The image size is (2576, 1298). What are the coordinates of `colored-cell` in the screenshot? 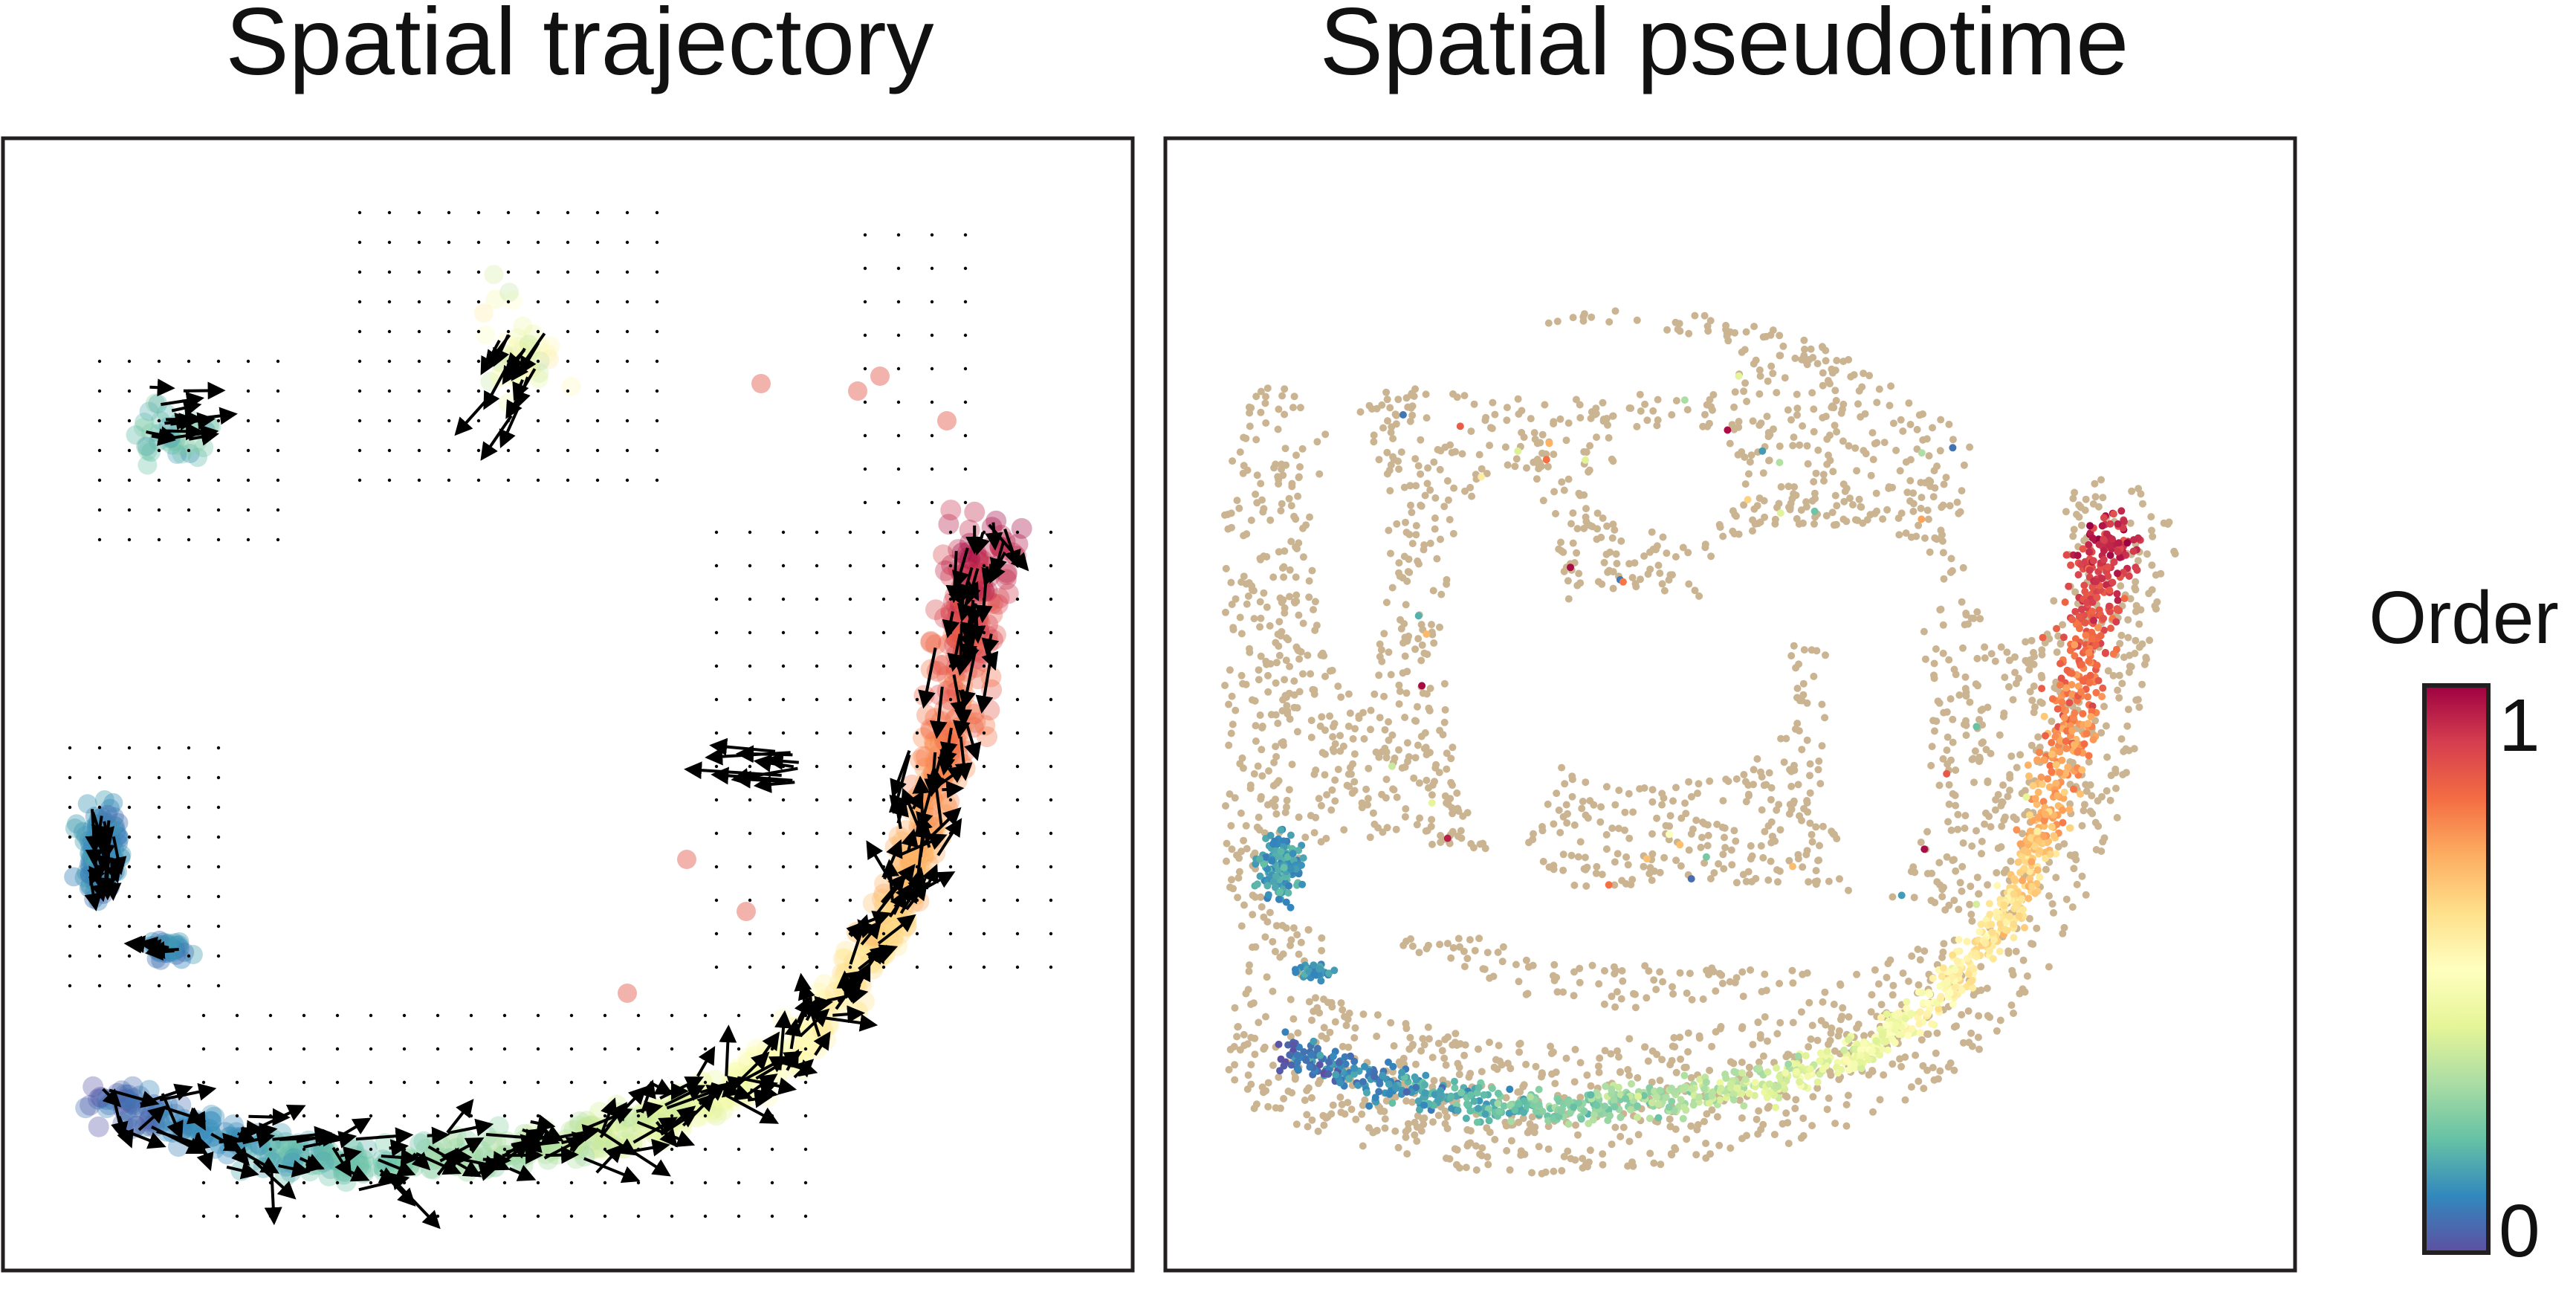 It's located at (2110, 555).